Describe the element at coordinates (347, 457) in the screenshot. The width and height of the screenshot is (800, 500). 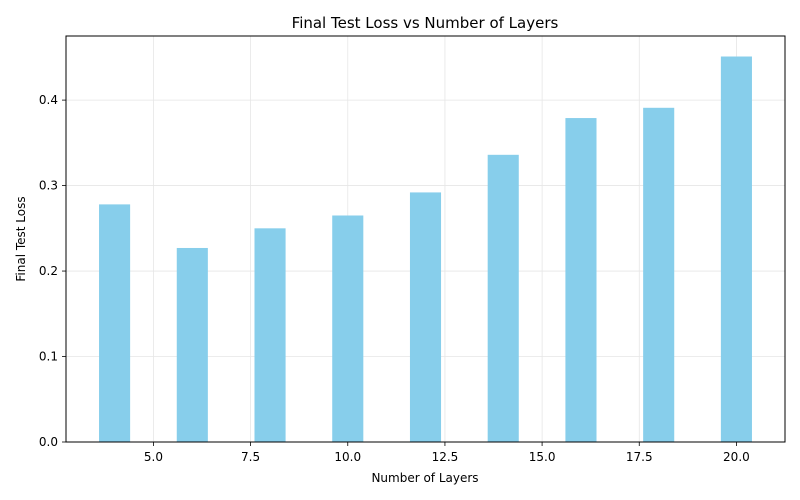
I see `x-tick-label: 10.0` at that location.